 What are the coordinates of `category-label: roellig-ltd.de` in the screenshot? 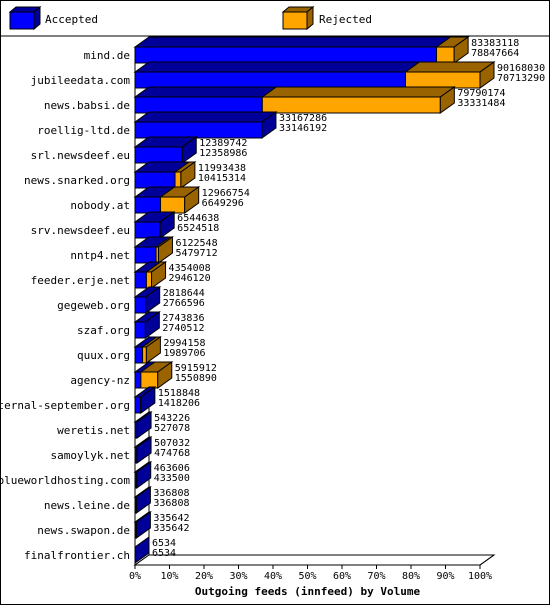 It's located at (83, 130).